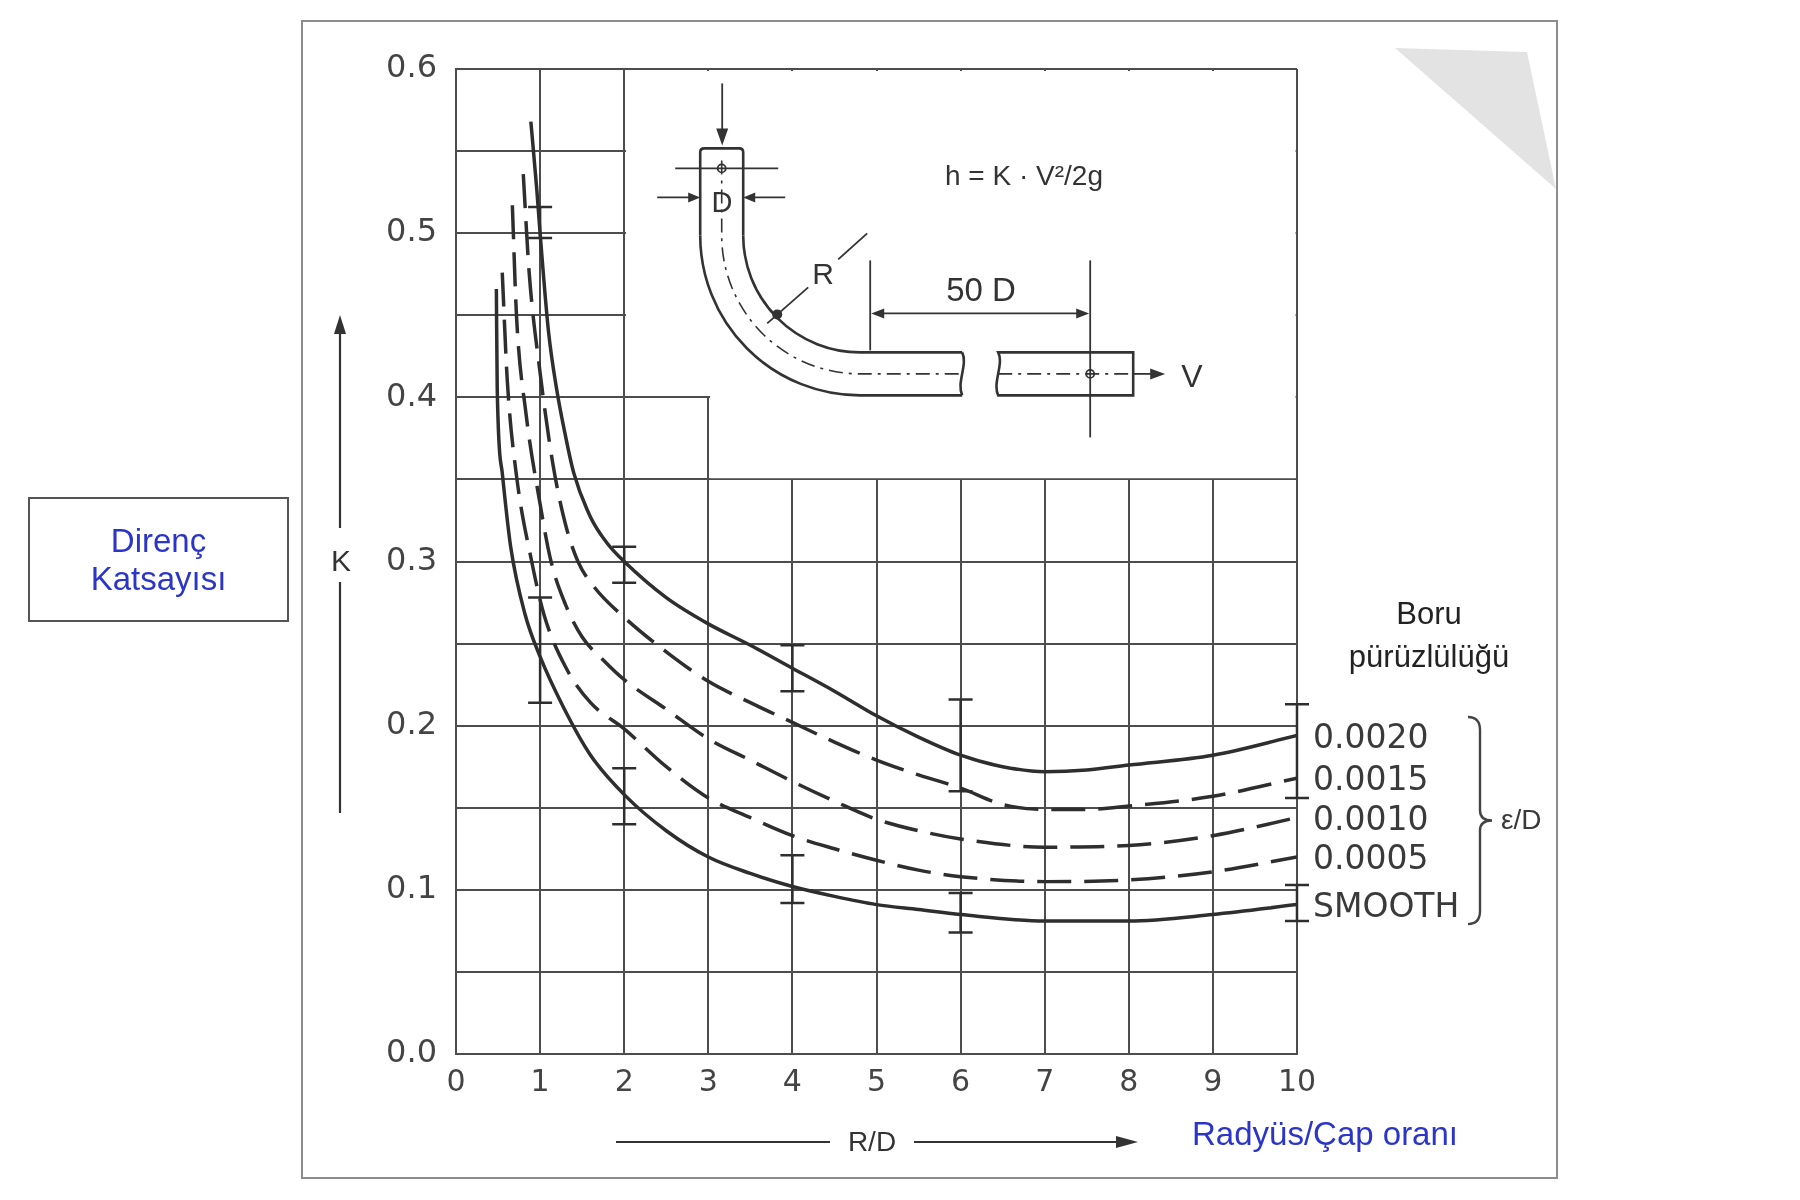 The height and width of the screenshot is (1200, 1800). I want to click on annotation: 50 D, so click(981, 290).